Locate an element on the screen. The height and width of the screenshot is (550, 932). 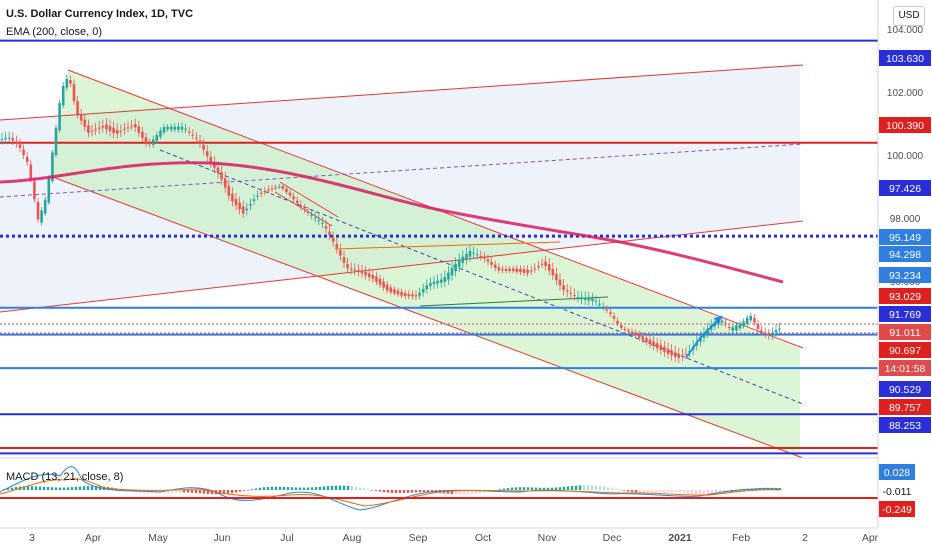
macd-marker-label: 0.028 is located at coordinates (897, 473).